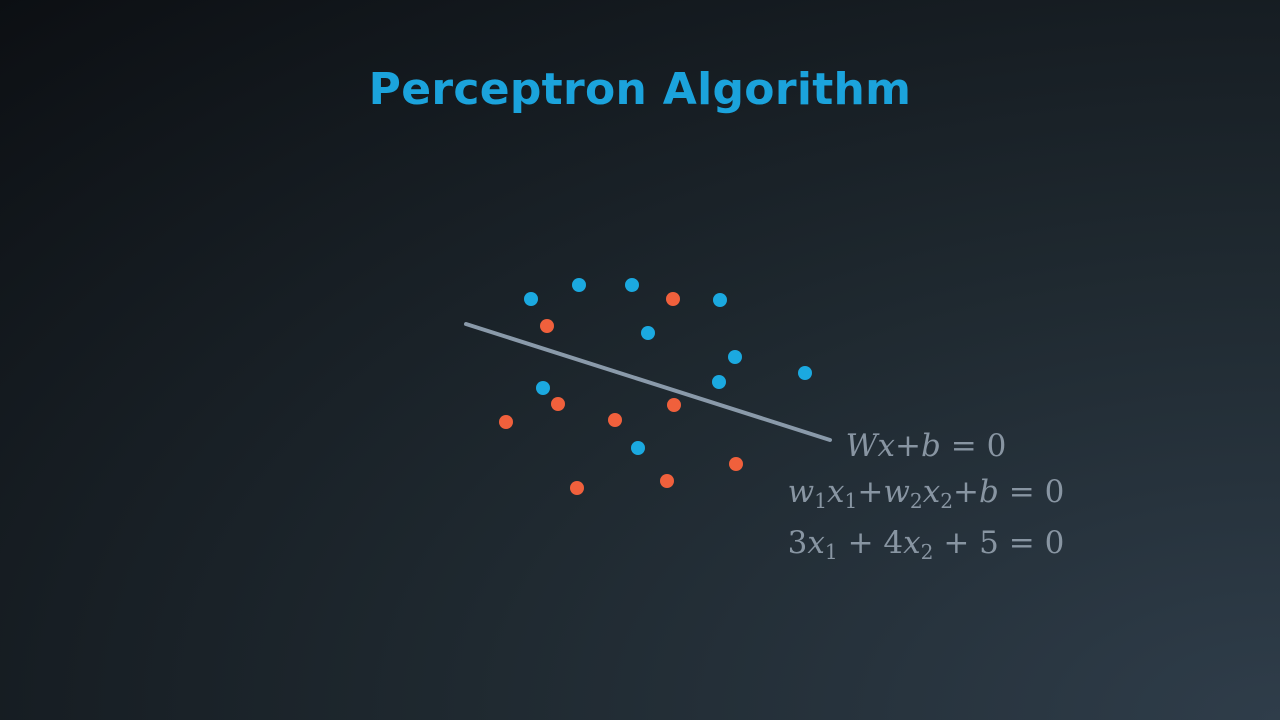 Image resolution: width=1280 pixels, height=720 pixels. I want to click on blue-points-group, so click(668, 366).